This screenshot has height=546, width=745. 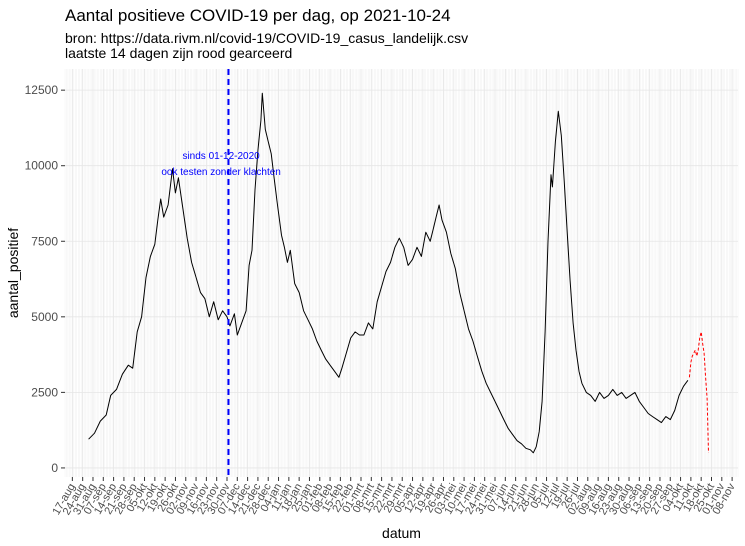 What do you see at coordinates (698, 392) in the screenshot?
I see `series-line-last-14-days` at bounding box center [698, 392].